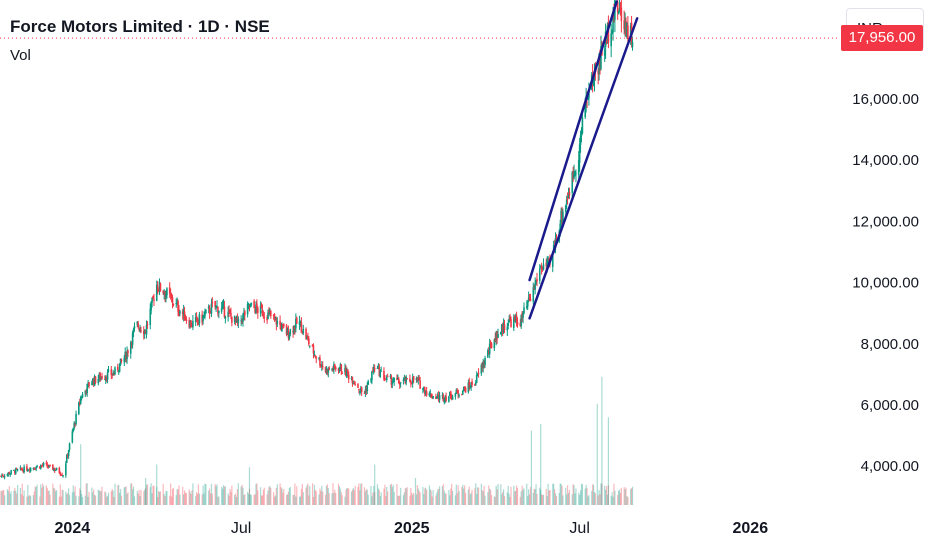  I want to click on trend-channel, so click(583, 160).